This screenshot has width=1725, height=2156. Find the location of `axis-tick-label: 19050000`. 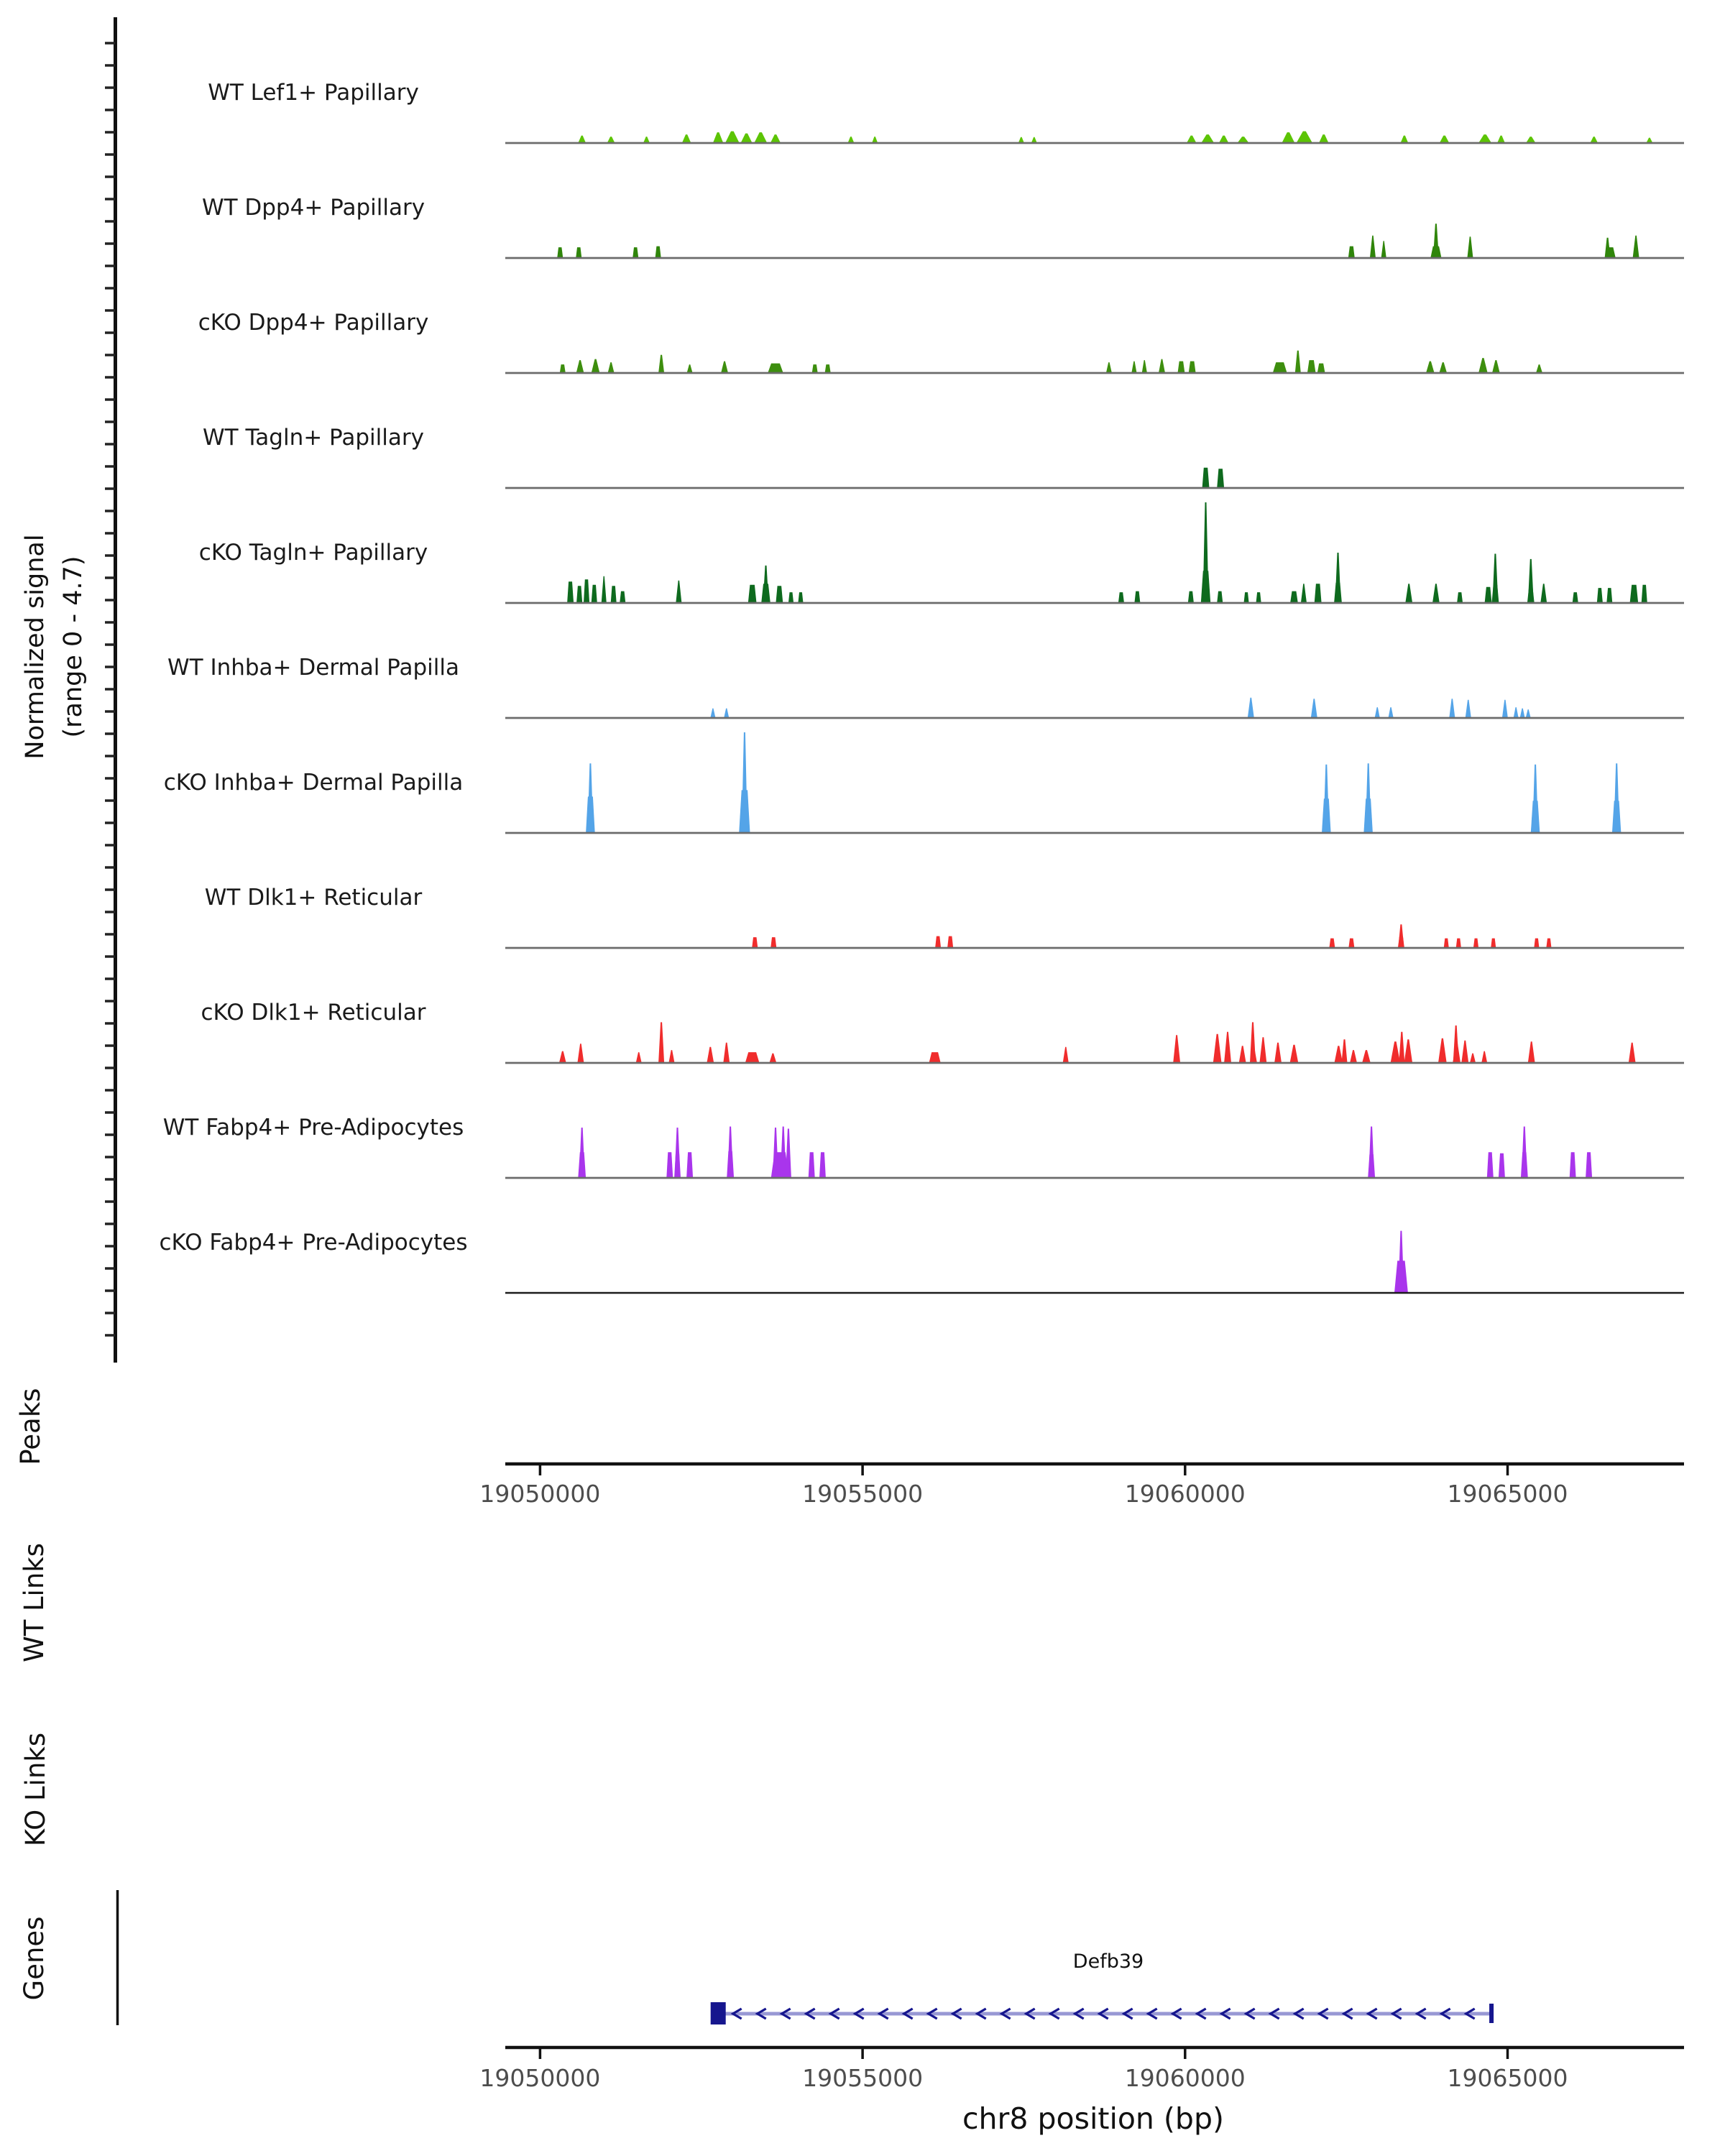

axis-tick-label: 19050000 is located at coordinates (539, 1494).